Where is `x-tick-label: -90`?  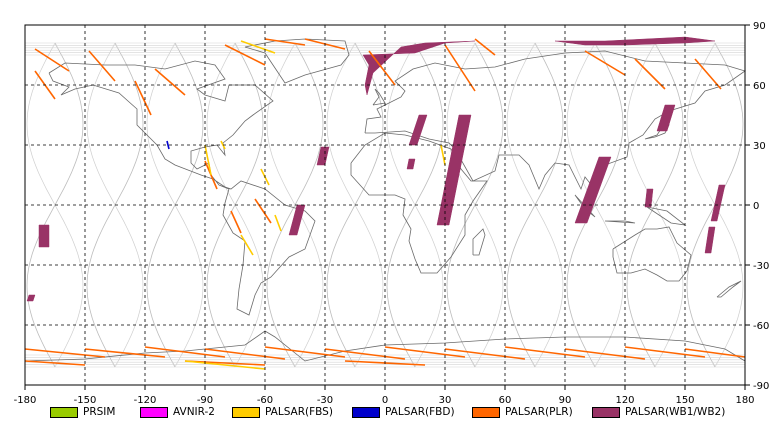 x-tick-label: -90 is located at coordinates (205, 400).